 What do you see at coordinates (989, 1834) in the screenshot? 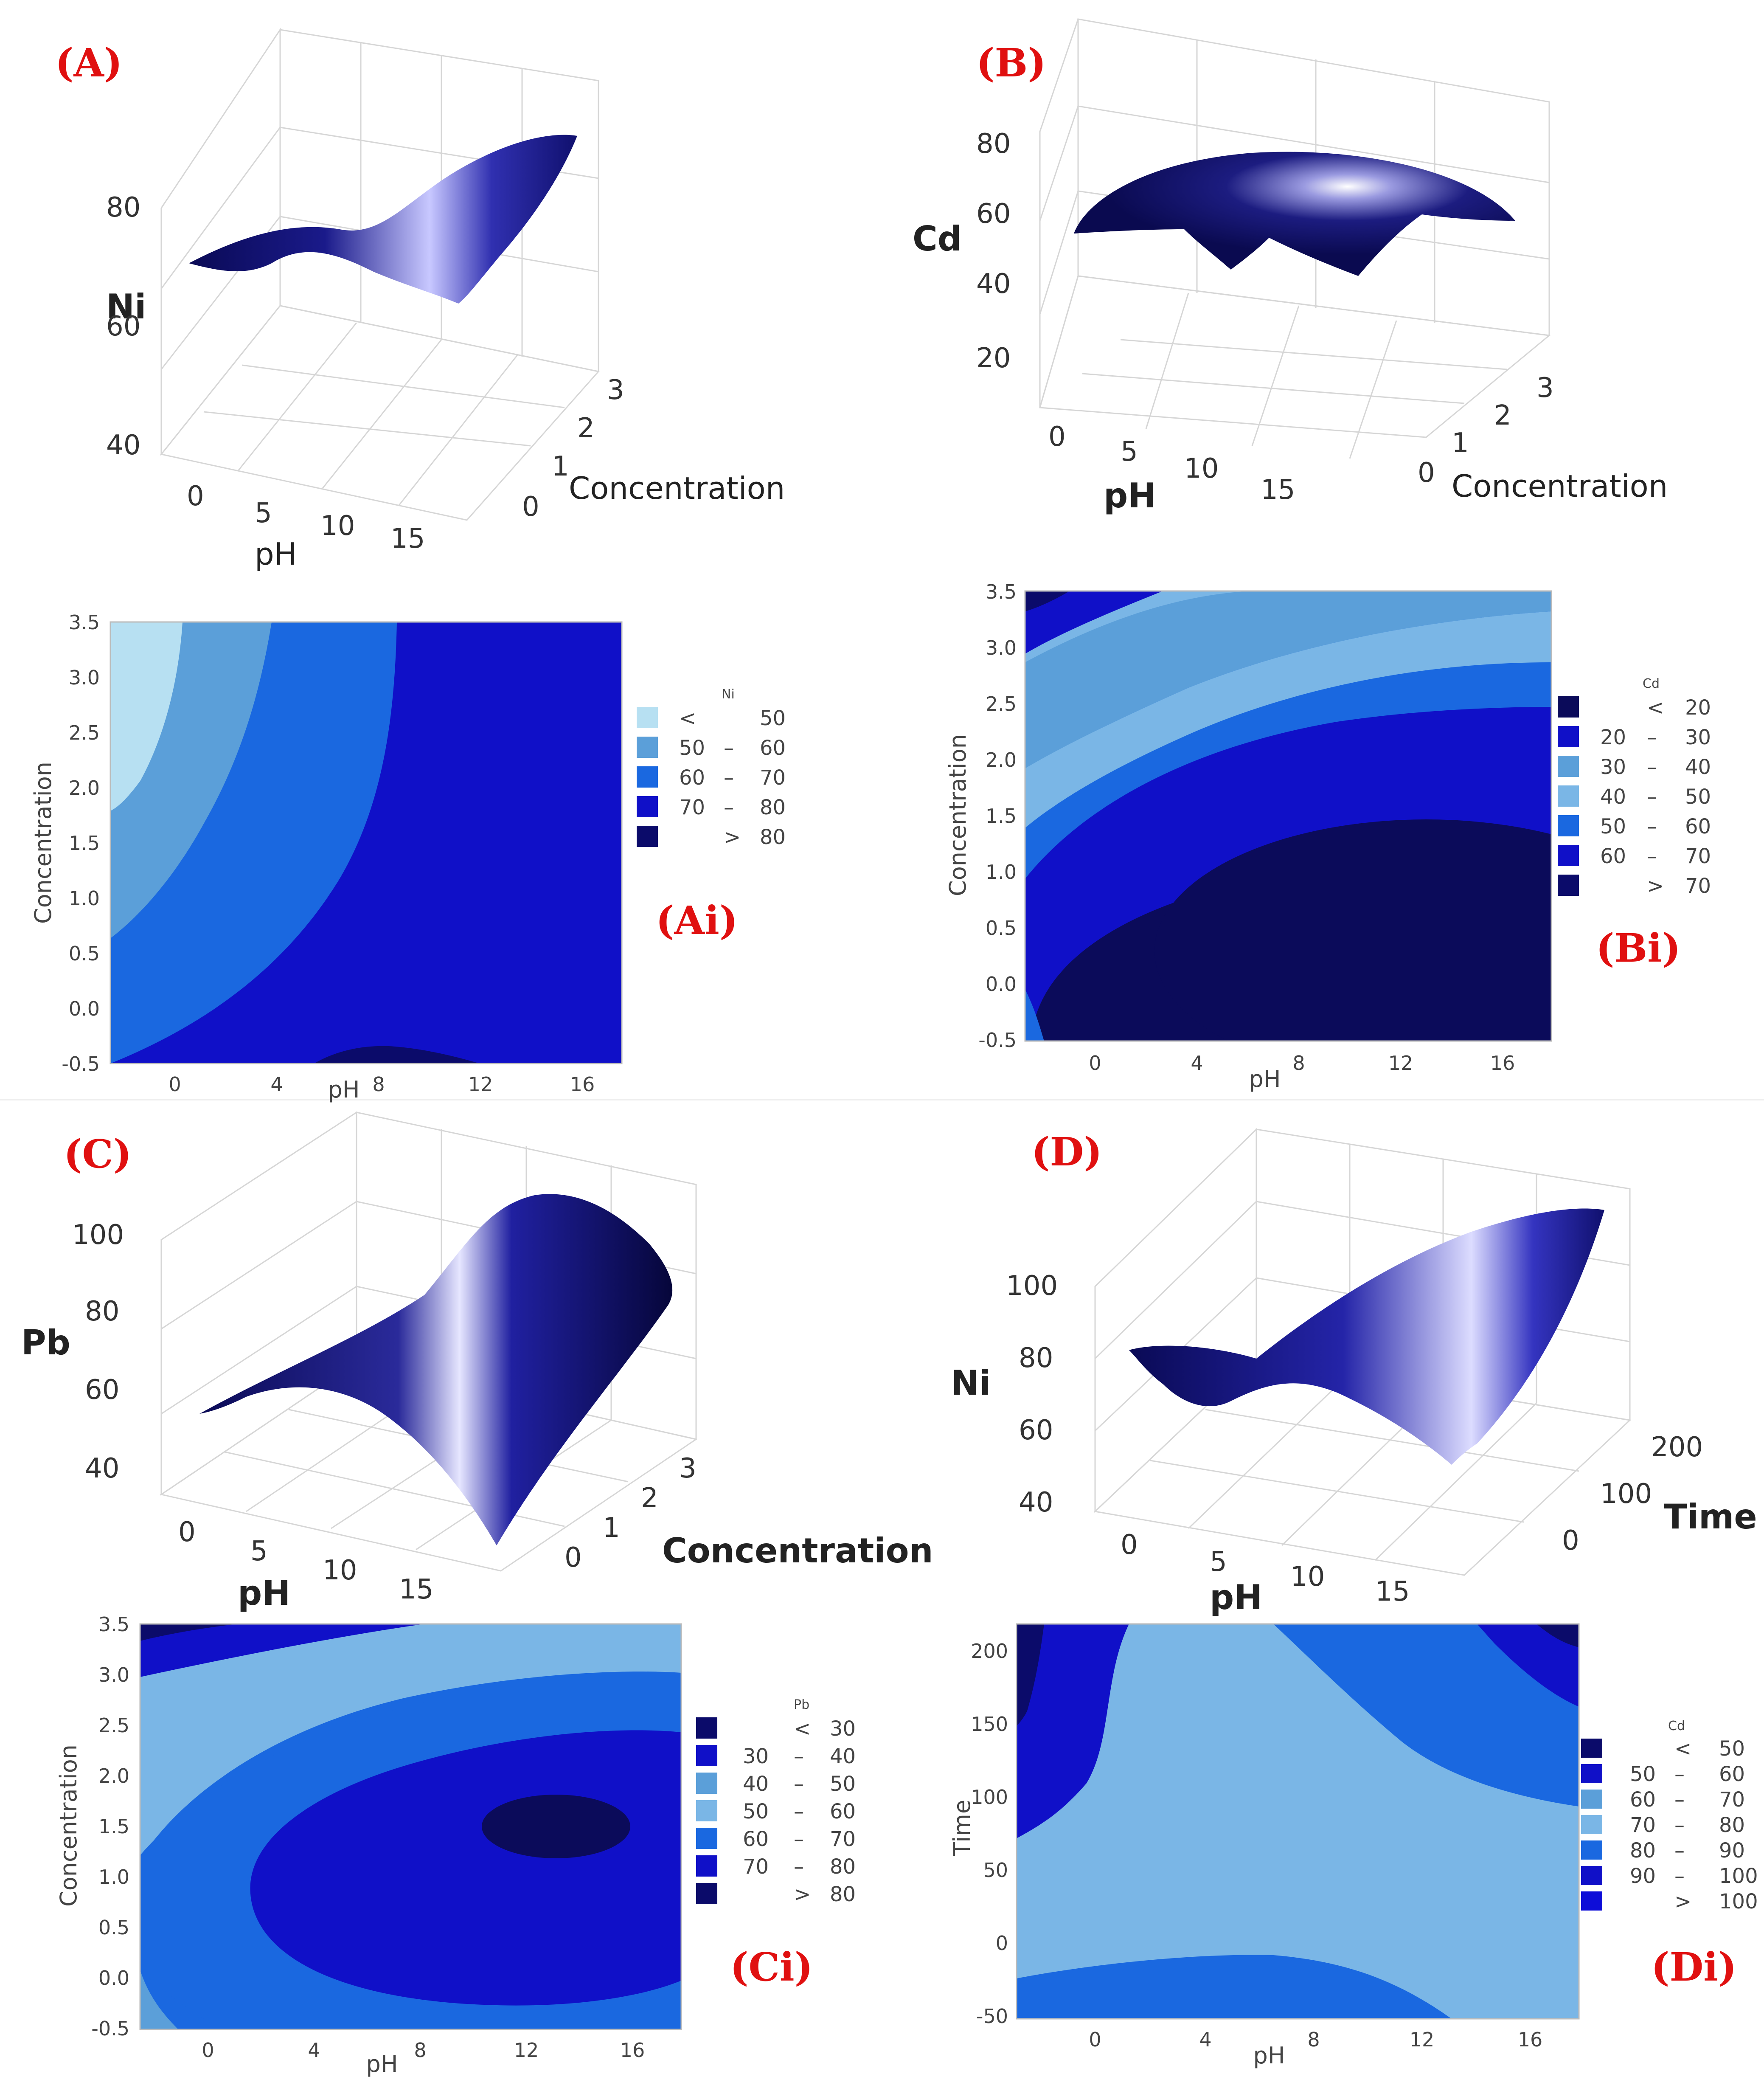
I see `contour-di-yticks: 200 150 100 50 0 -50` at bounding box center [989, 1834].